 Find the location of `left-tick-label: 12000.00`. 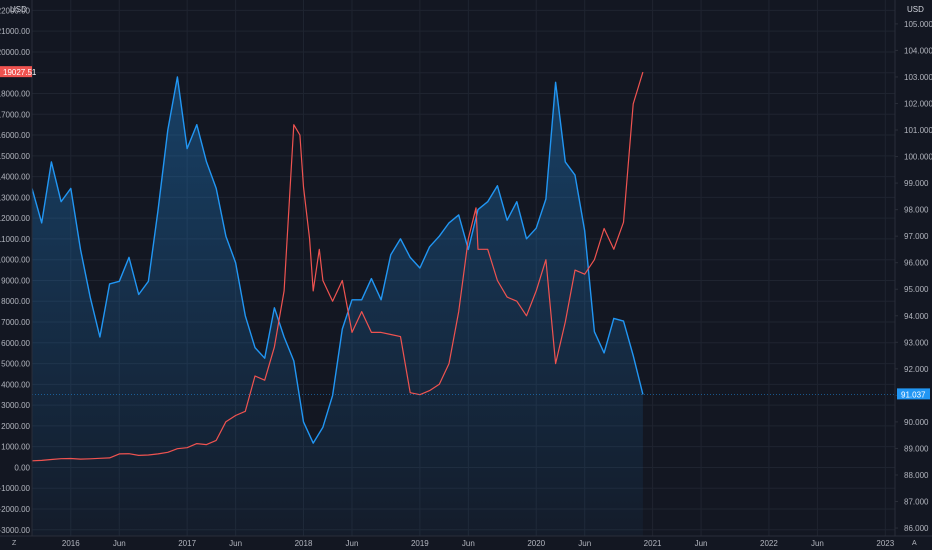

left-tick-label: 12000.00 is located at coordinates (15, 218).